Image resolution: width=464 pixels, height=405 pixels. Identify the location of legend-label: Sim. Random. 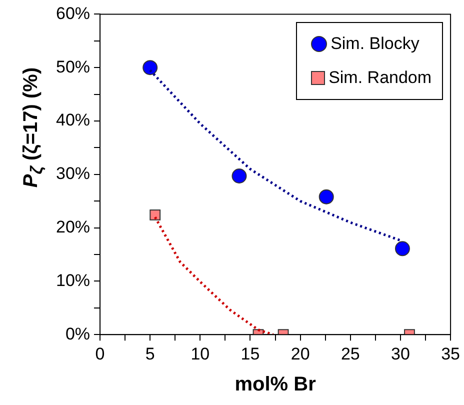
(380, 78).